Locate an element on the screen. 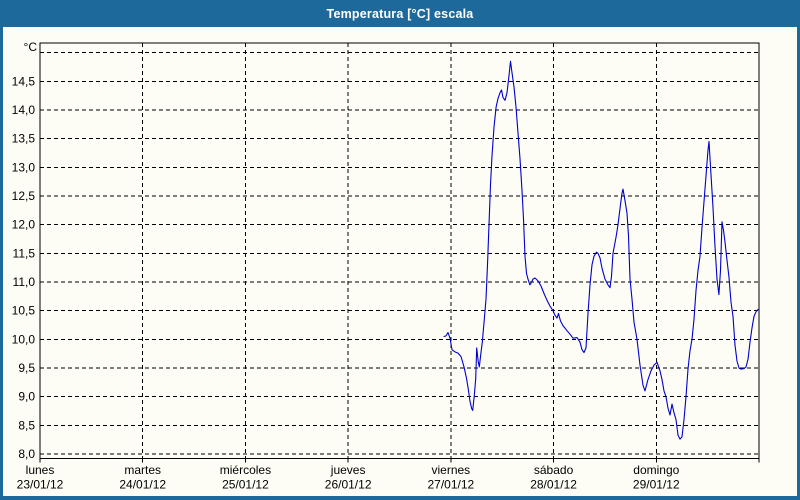 This screenshot has height=500, width=800. y-tick-label: 12,5 is located at coordinates (24, 196).